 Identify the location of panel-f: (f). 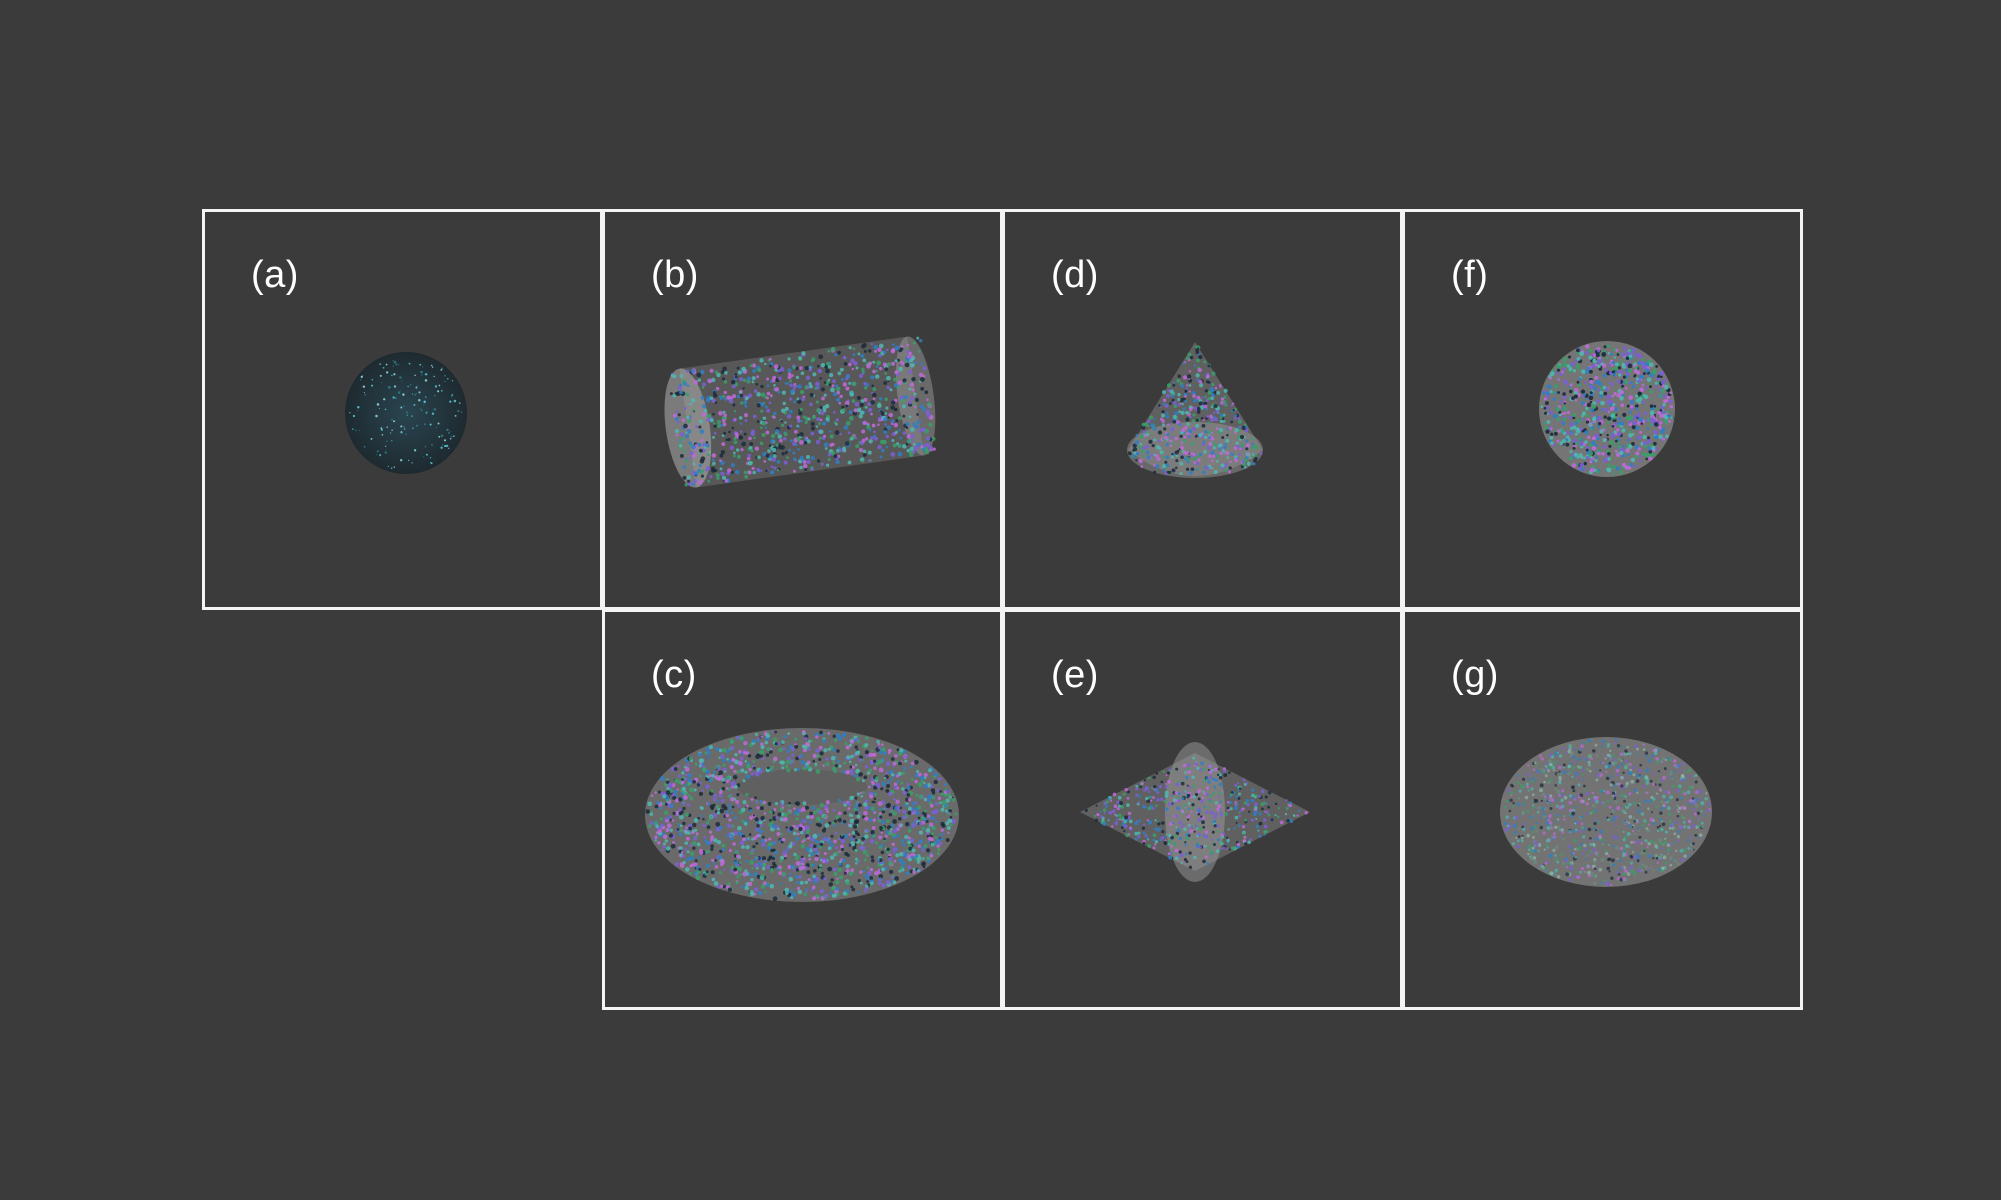
(1602, 409).